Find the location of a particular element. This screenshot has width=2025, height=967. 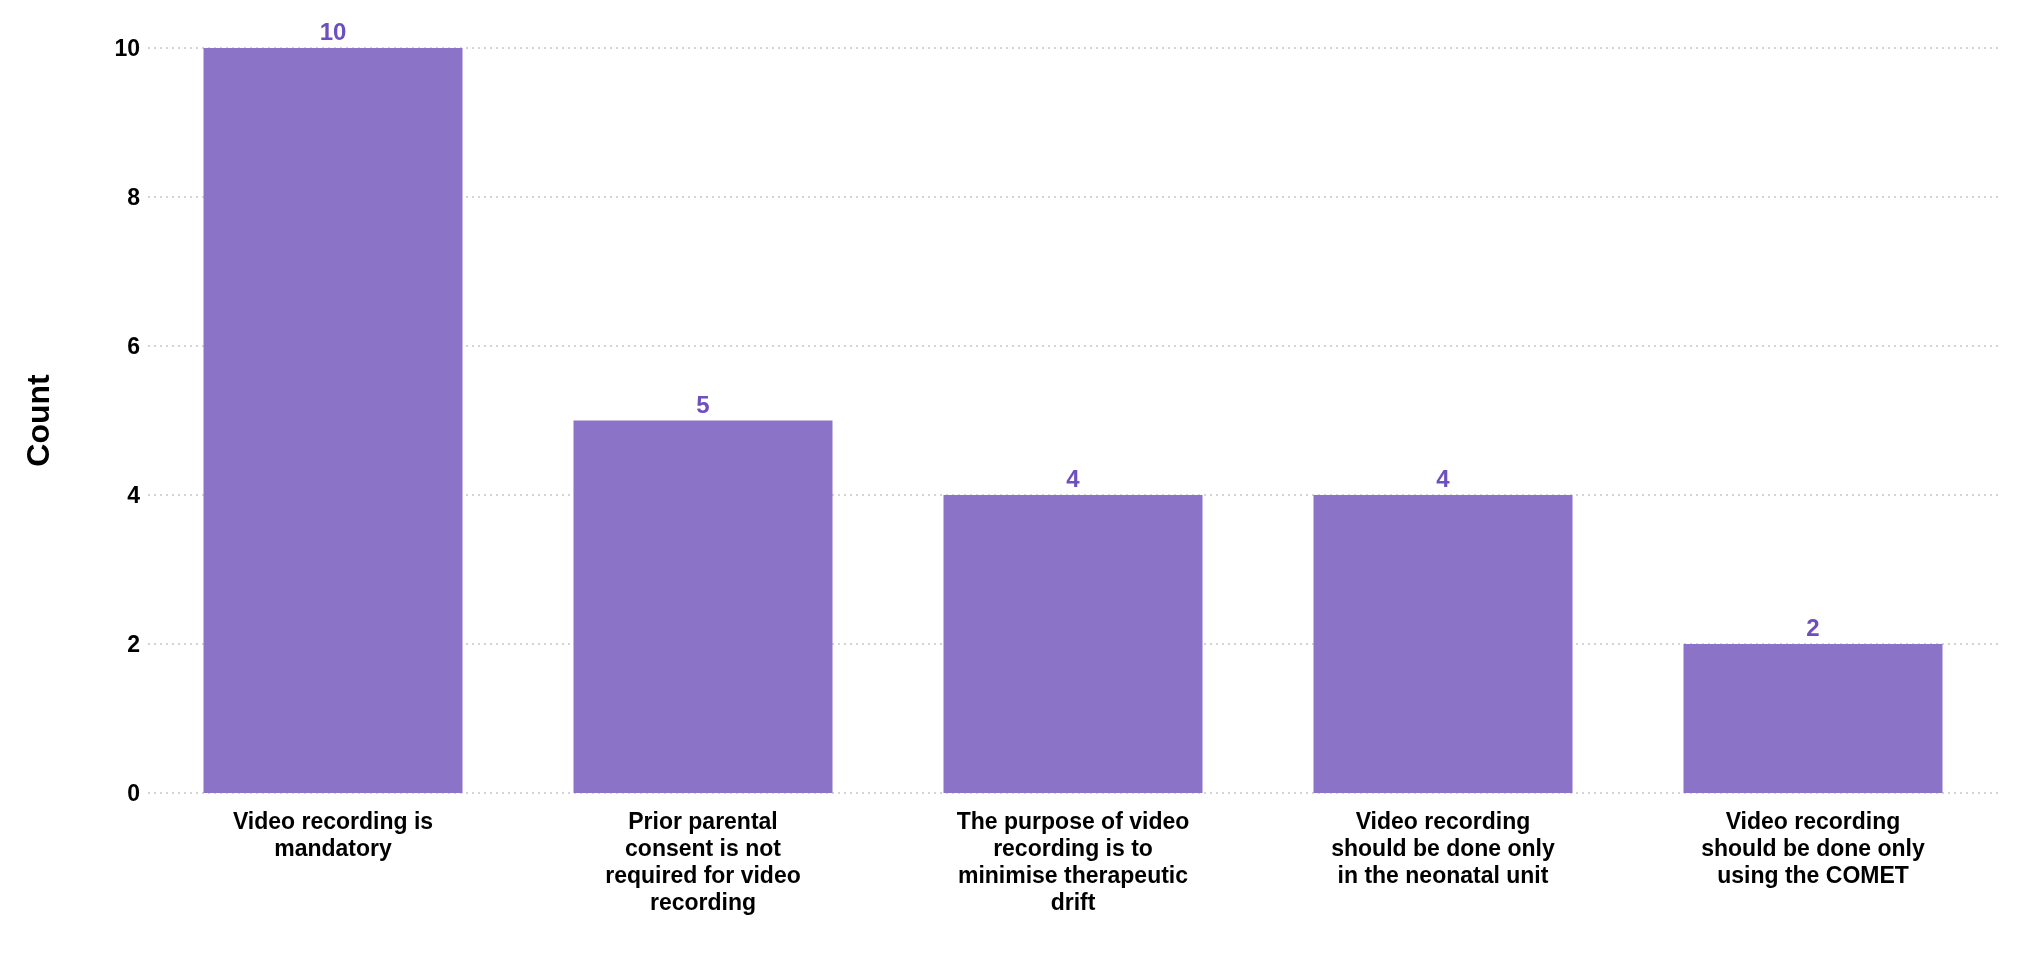

x-tick-label: Video recording is mandatory is located at coordinates (333, 834).